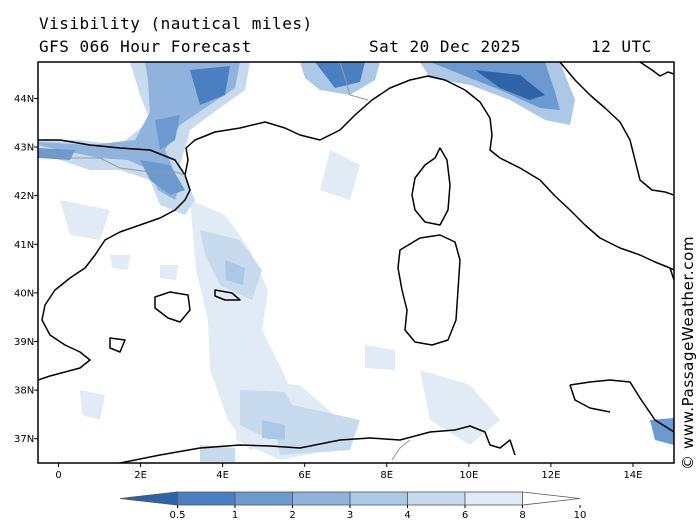 This screenshot has height=525, width=700. I want to click on lat-label: 44N, so click(24, 99).